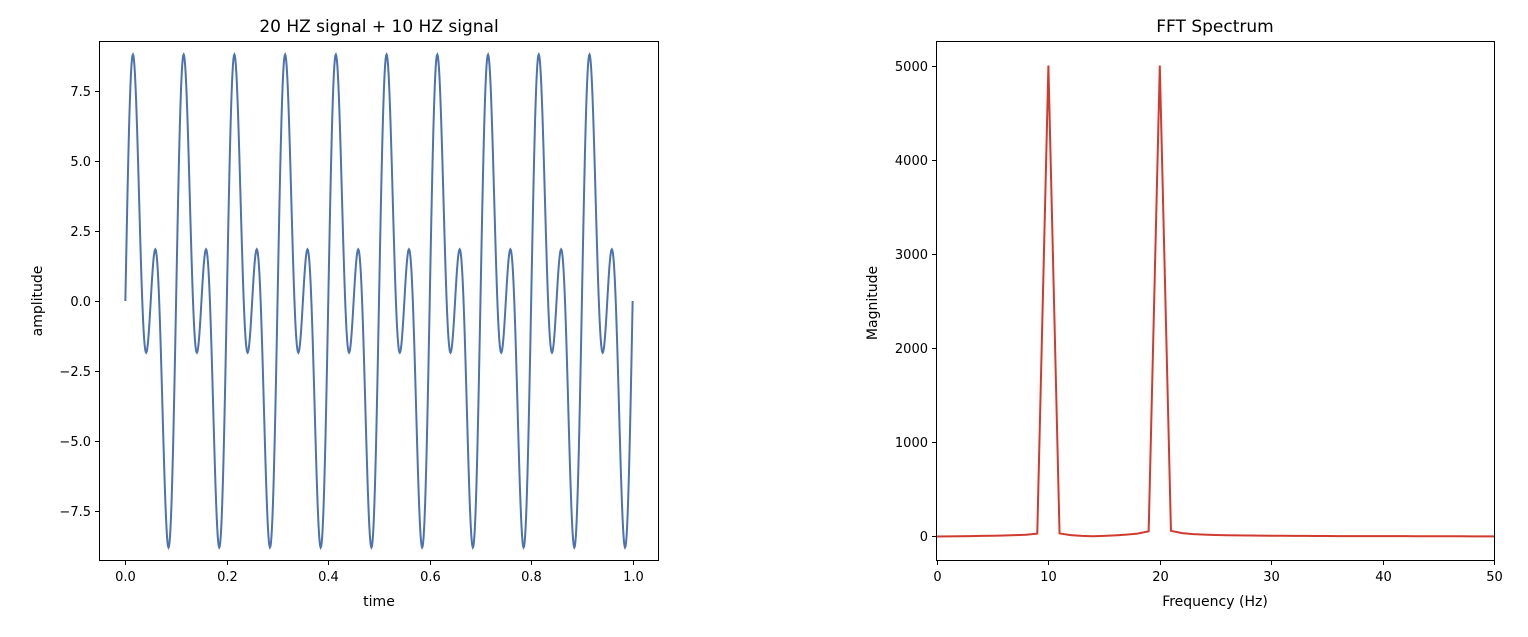 The image size is (1528, 637). What do you see at coordinates (1048, 577) in the screenshot?
I see `x-tick-label: 10` at bounding box center [1048, 577].